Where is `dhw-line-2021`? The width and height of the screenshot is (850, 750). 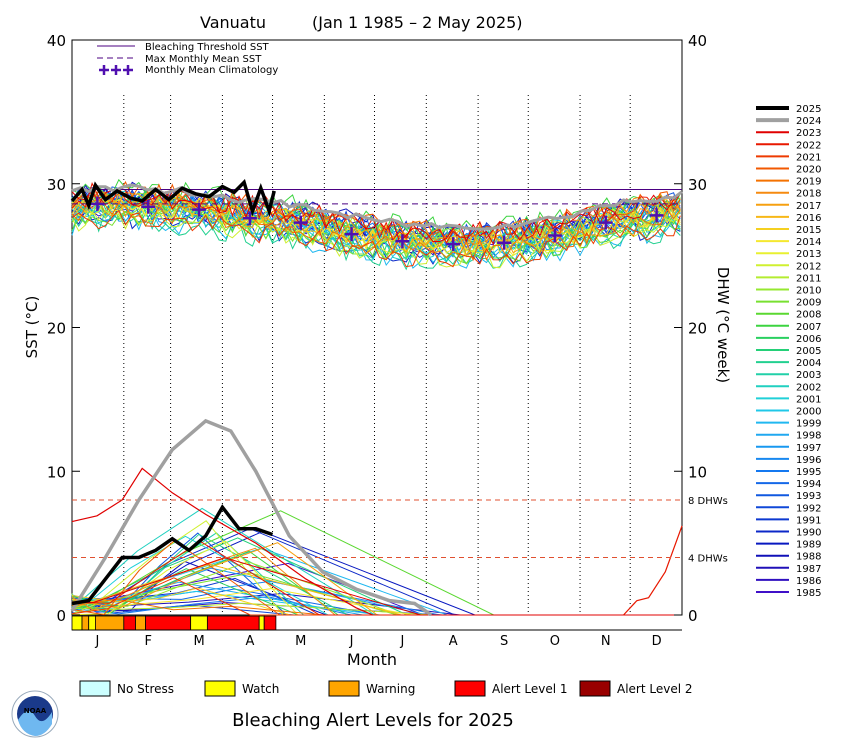 dhw-line-2021 is located at coordinates (376, 596).